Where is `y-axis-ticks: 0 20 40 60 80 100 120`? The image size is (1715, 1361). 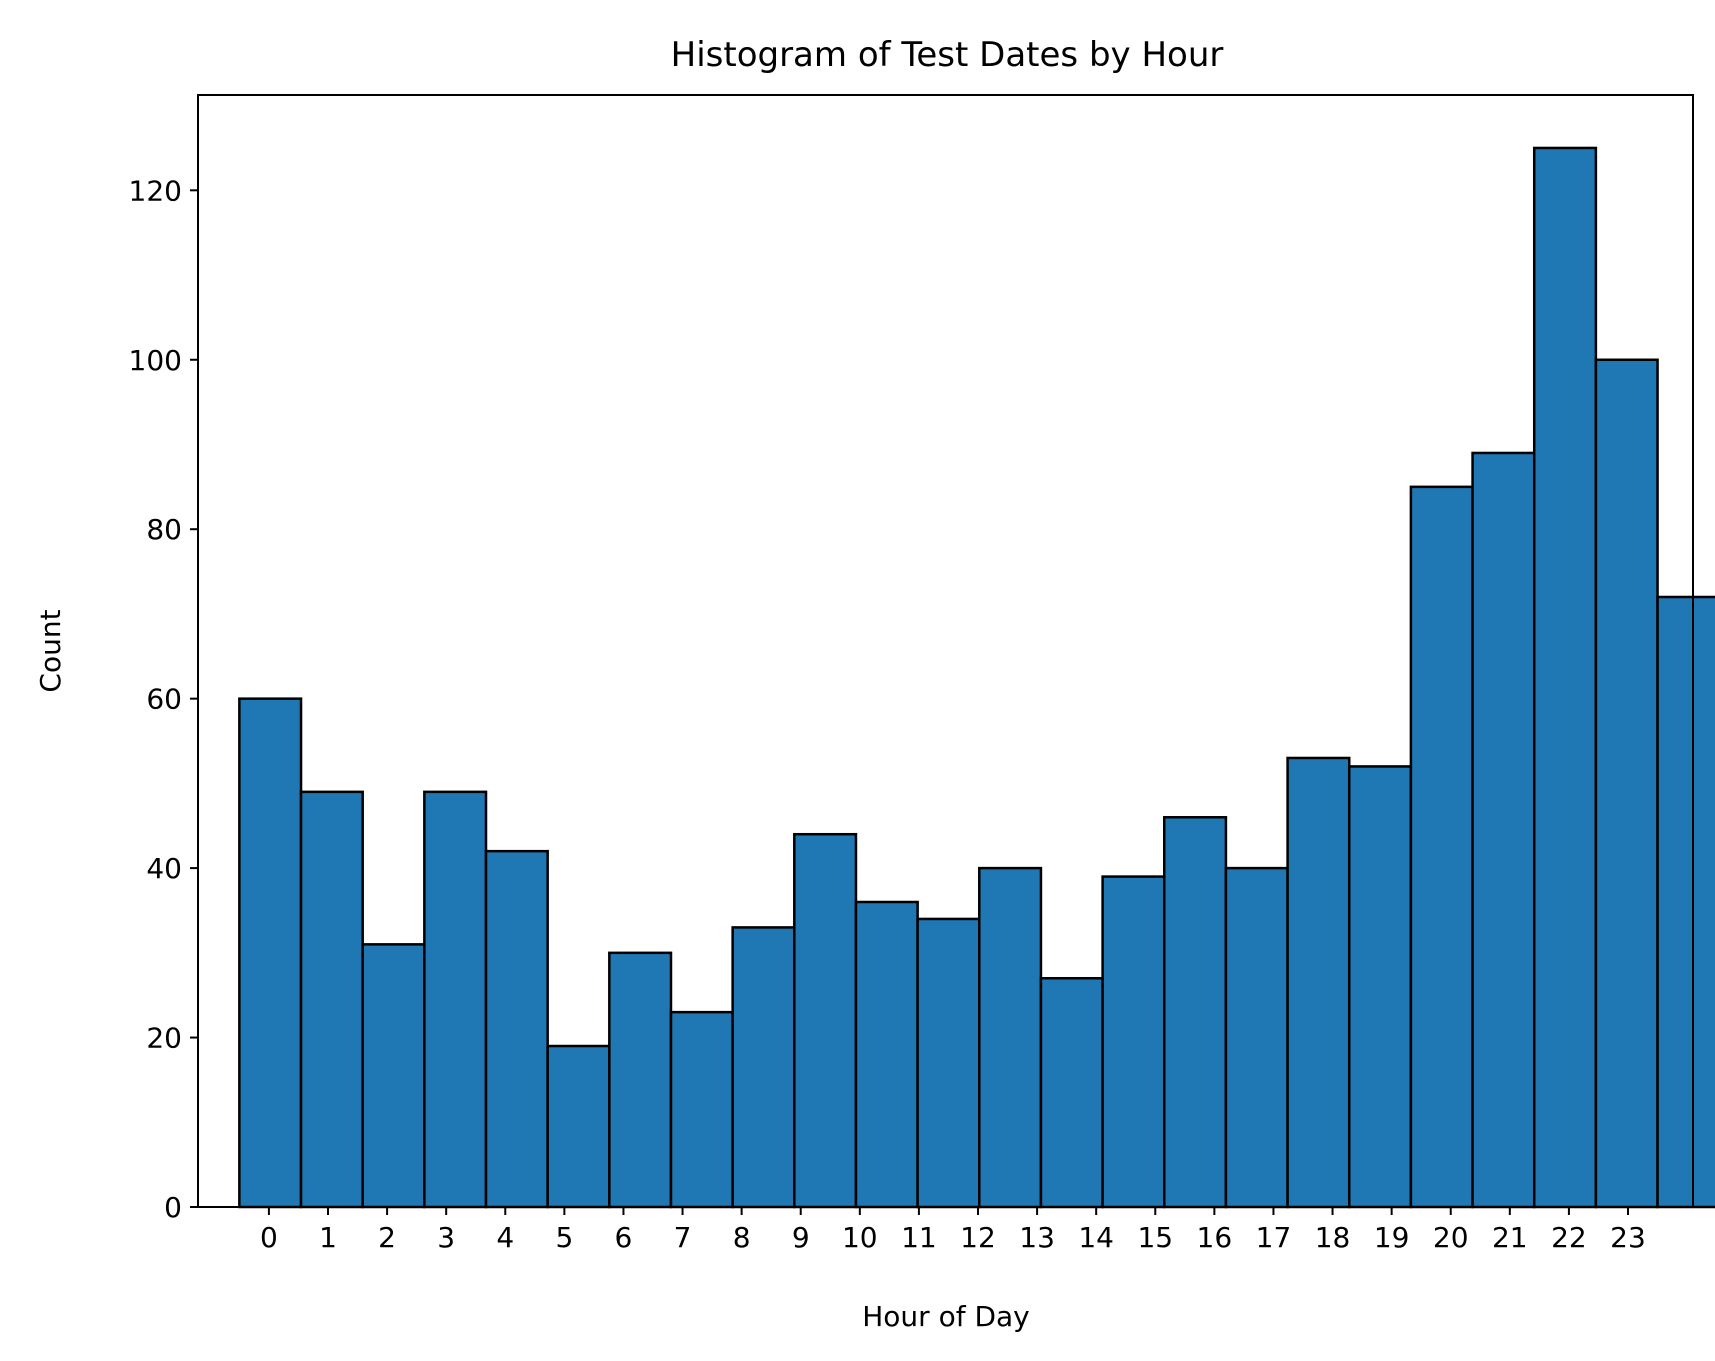 y-axis-ticks: 0 20 40 60 80 100 120 is located at coordinates (163, 699).